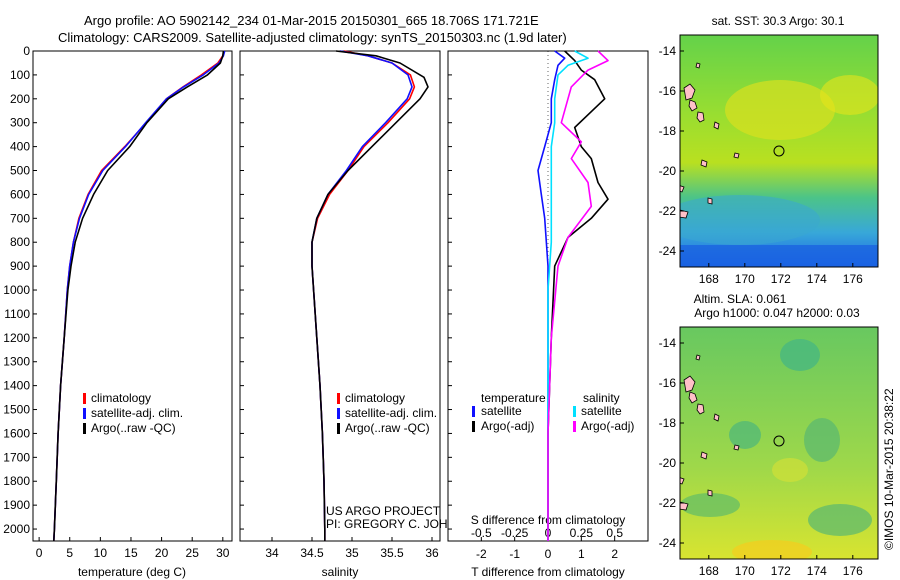 This screenshot has width=900, height=580. I want to click on x-tick-label: 20, so click(162, 553).